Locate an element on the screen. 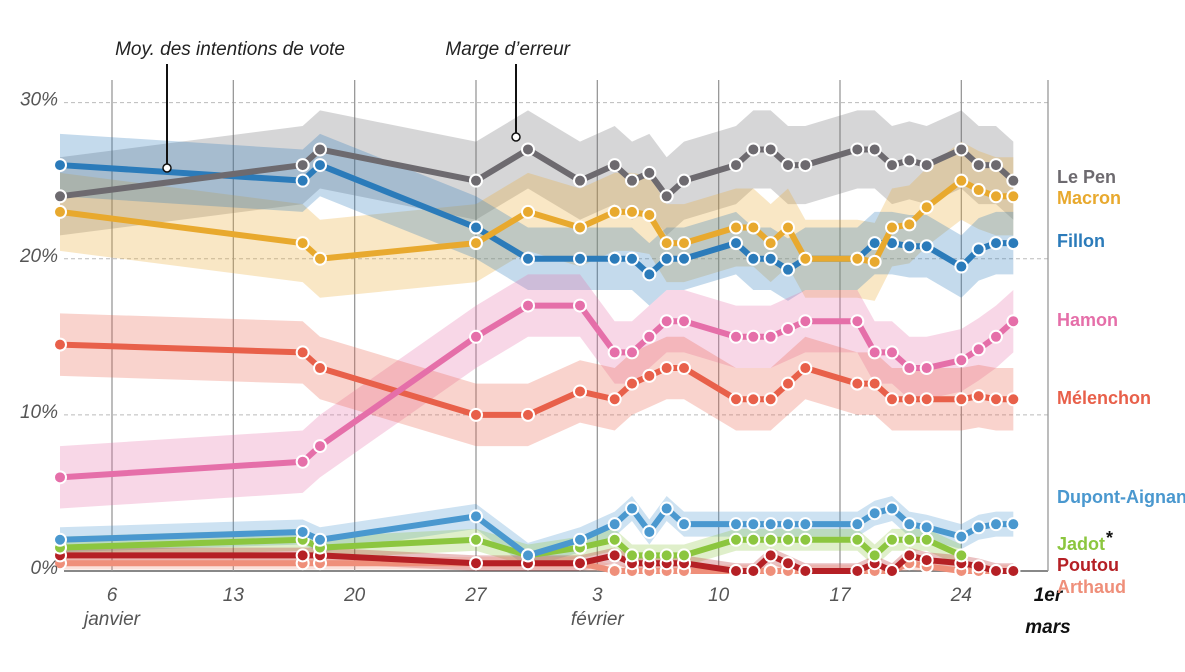  x-tick-label: 24 is located at coordinates (961, 595).